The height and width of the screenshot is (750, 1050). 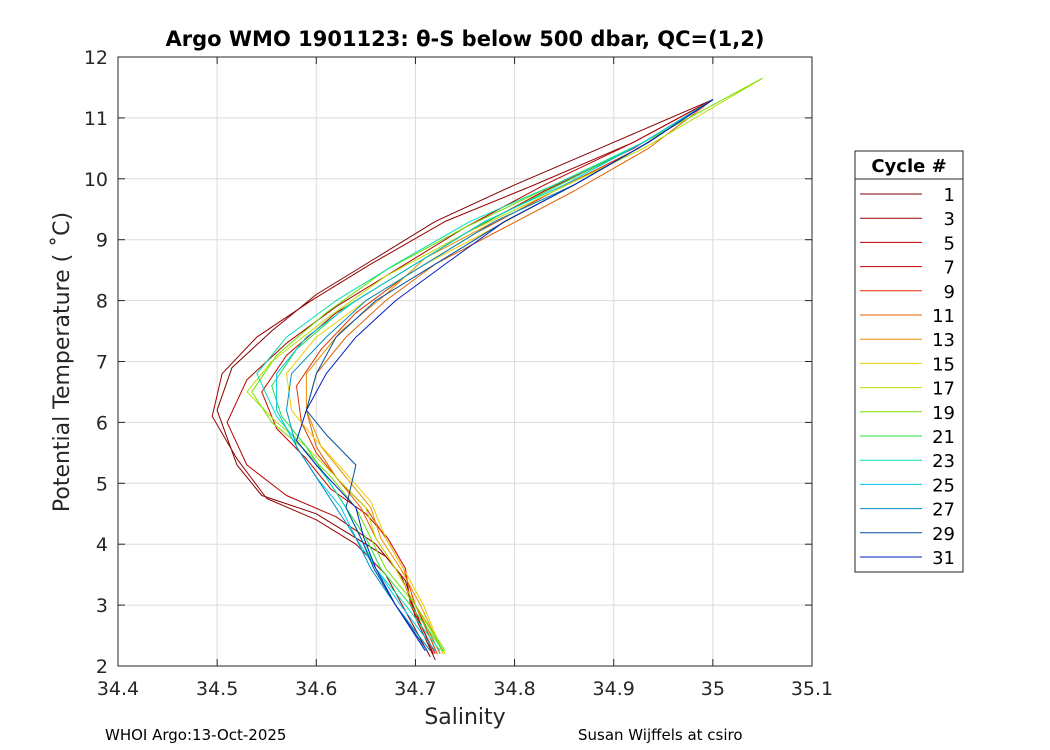 What do you see at coordinates (943, 461) in the screenshot?
I see `legend-label-cycle-23: 23` at bounding box center [943, 461].